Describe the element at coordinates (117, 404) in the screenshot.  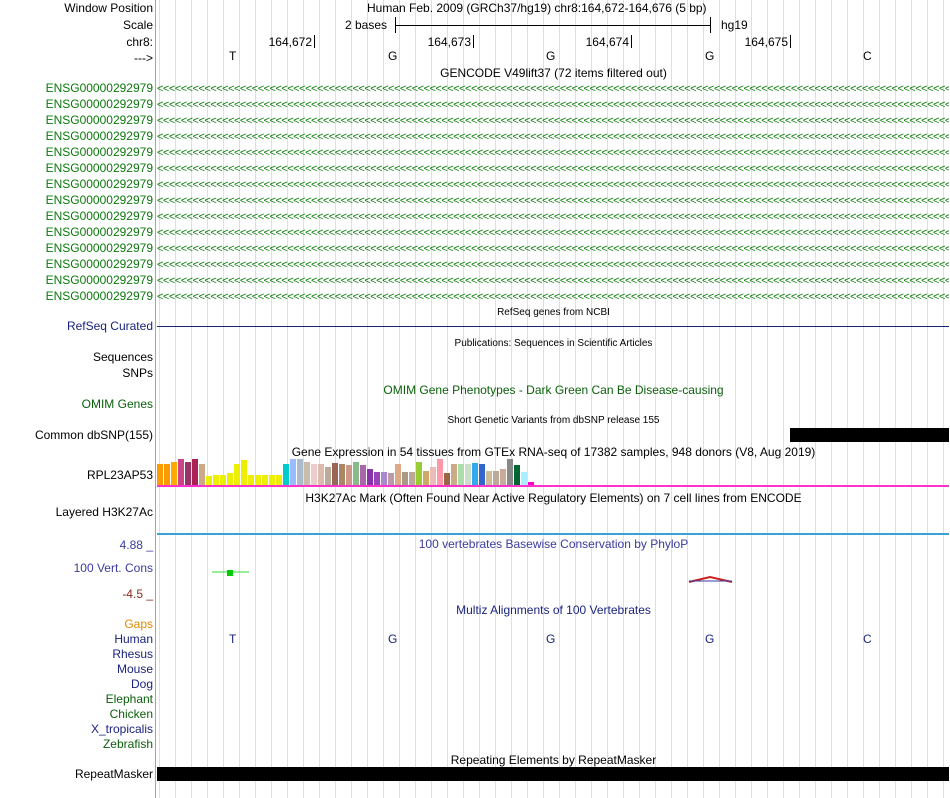
I see `omim-label: OMIM Genes` at that location.